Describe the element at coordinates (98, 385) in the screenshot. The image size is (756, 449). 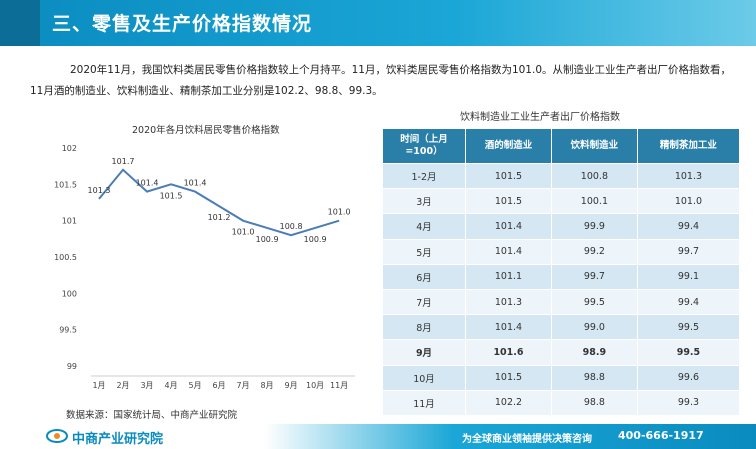
I see `x-tick-label: 1月` at that location.